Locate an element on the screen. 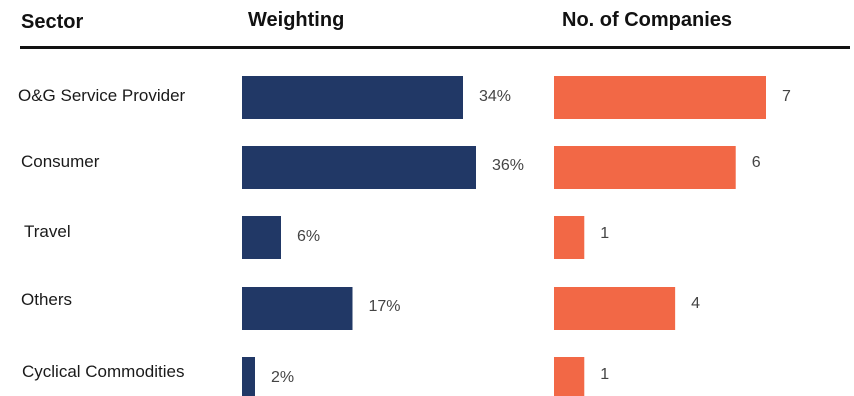  companies-header: No. of Companies is located at coordinates (647, 20).